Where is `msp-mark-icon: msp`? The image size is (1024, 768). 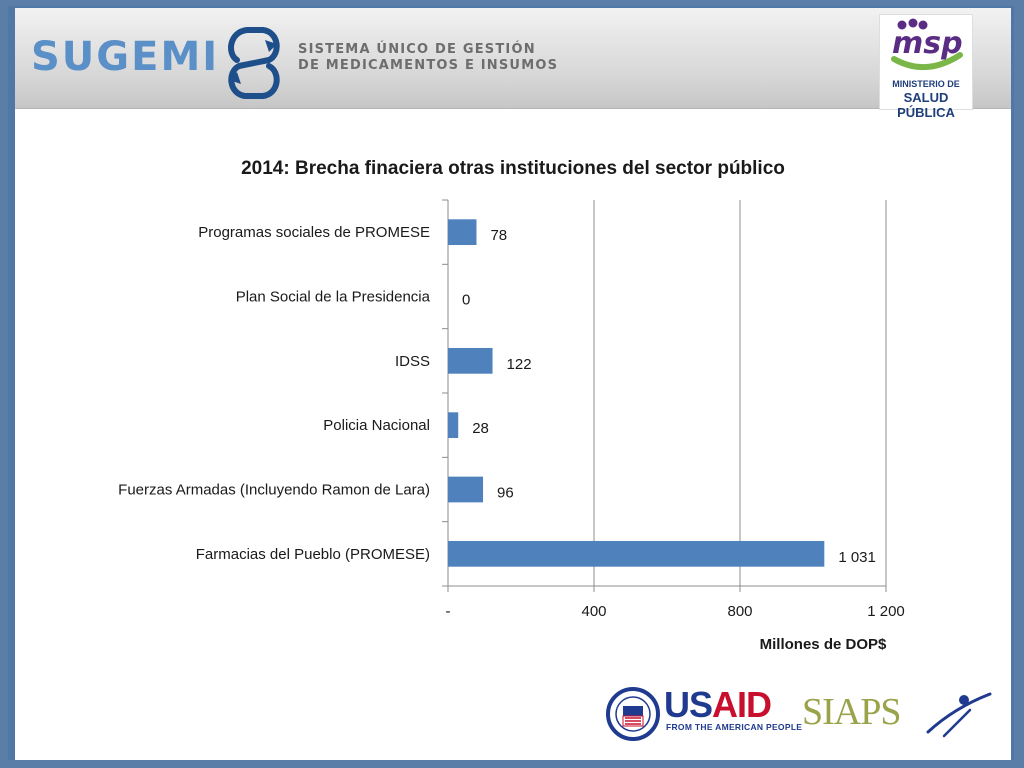
msp-mark-icon: msp is located at coordinates (927, 44).